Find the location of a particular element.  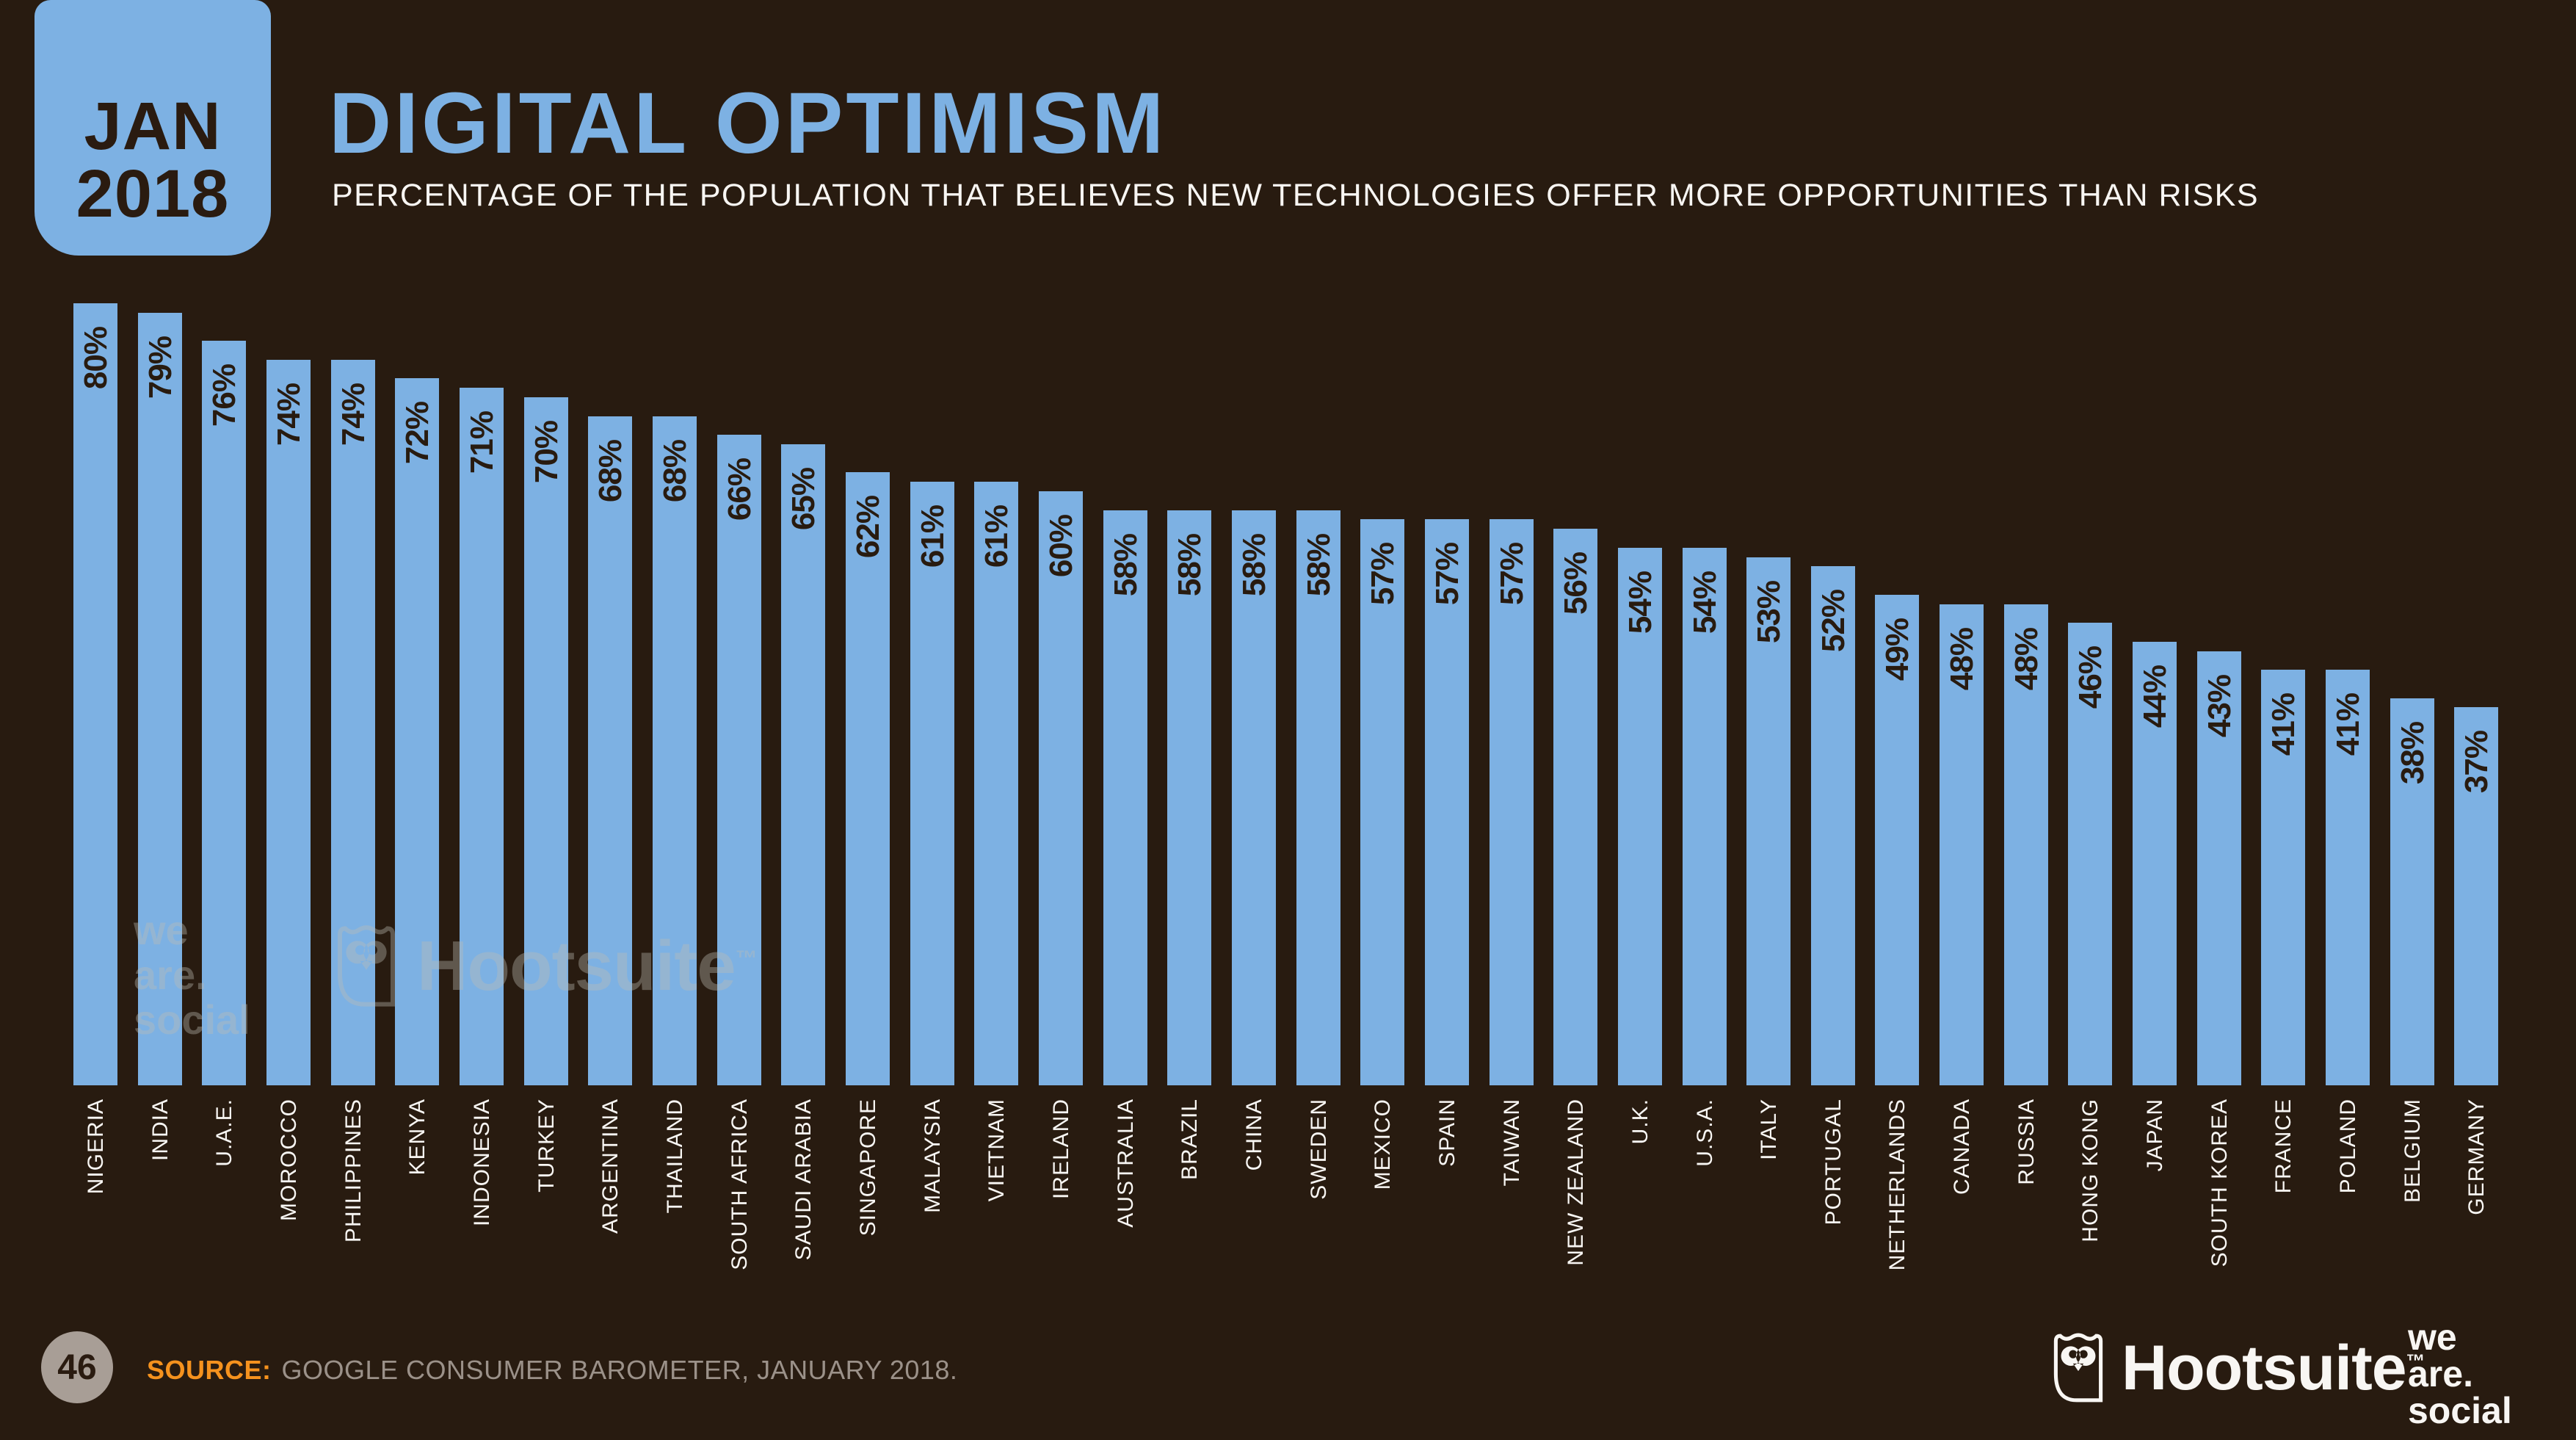

category-label-philippines: PHILIPPINES is located at coordinates (354, 1171).